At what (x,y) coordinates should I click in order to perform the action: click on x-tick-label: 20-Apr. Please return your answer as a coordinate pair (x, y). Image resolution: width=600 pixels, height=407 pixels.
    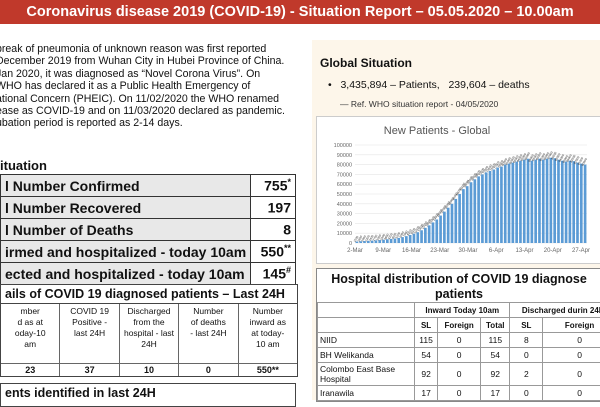
    Looking at the image, I should click on (553, 251).